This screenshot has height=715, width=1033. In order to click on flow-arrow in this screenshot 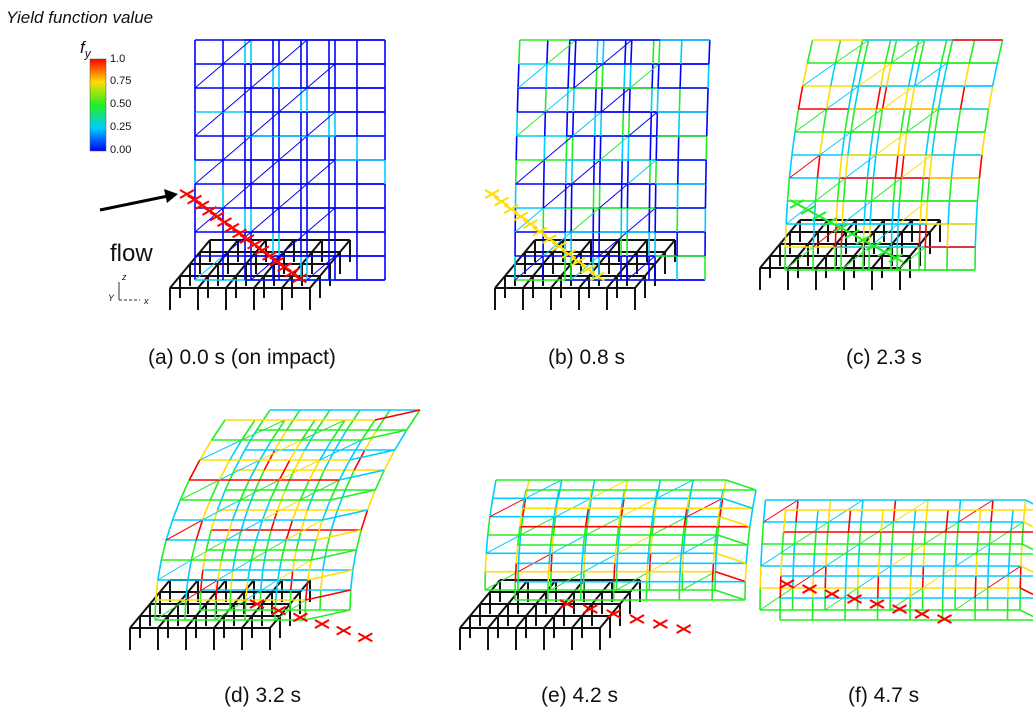, I will do `click(138, 200)`.